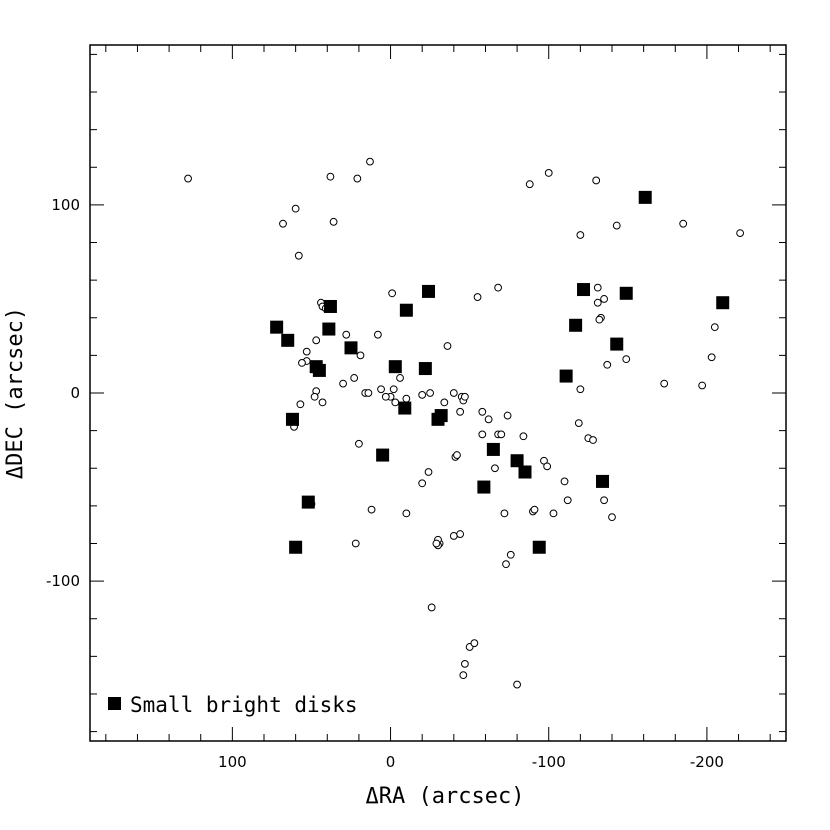  Describe the element at coordinates (391, 762) in the screenshot. I see `x-tick-label: 0` at that location.